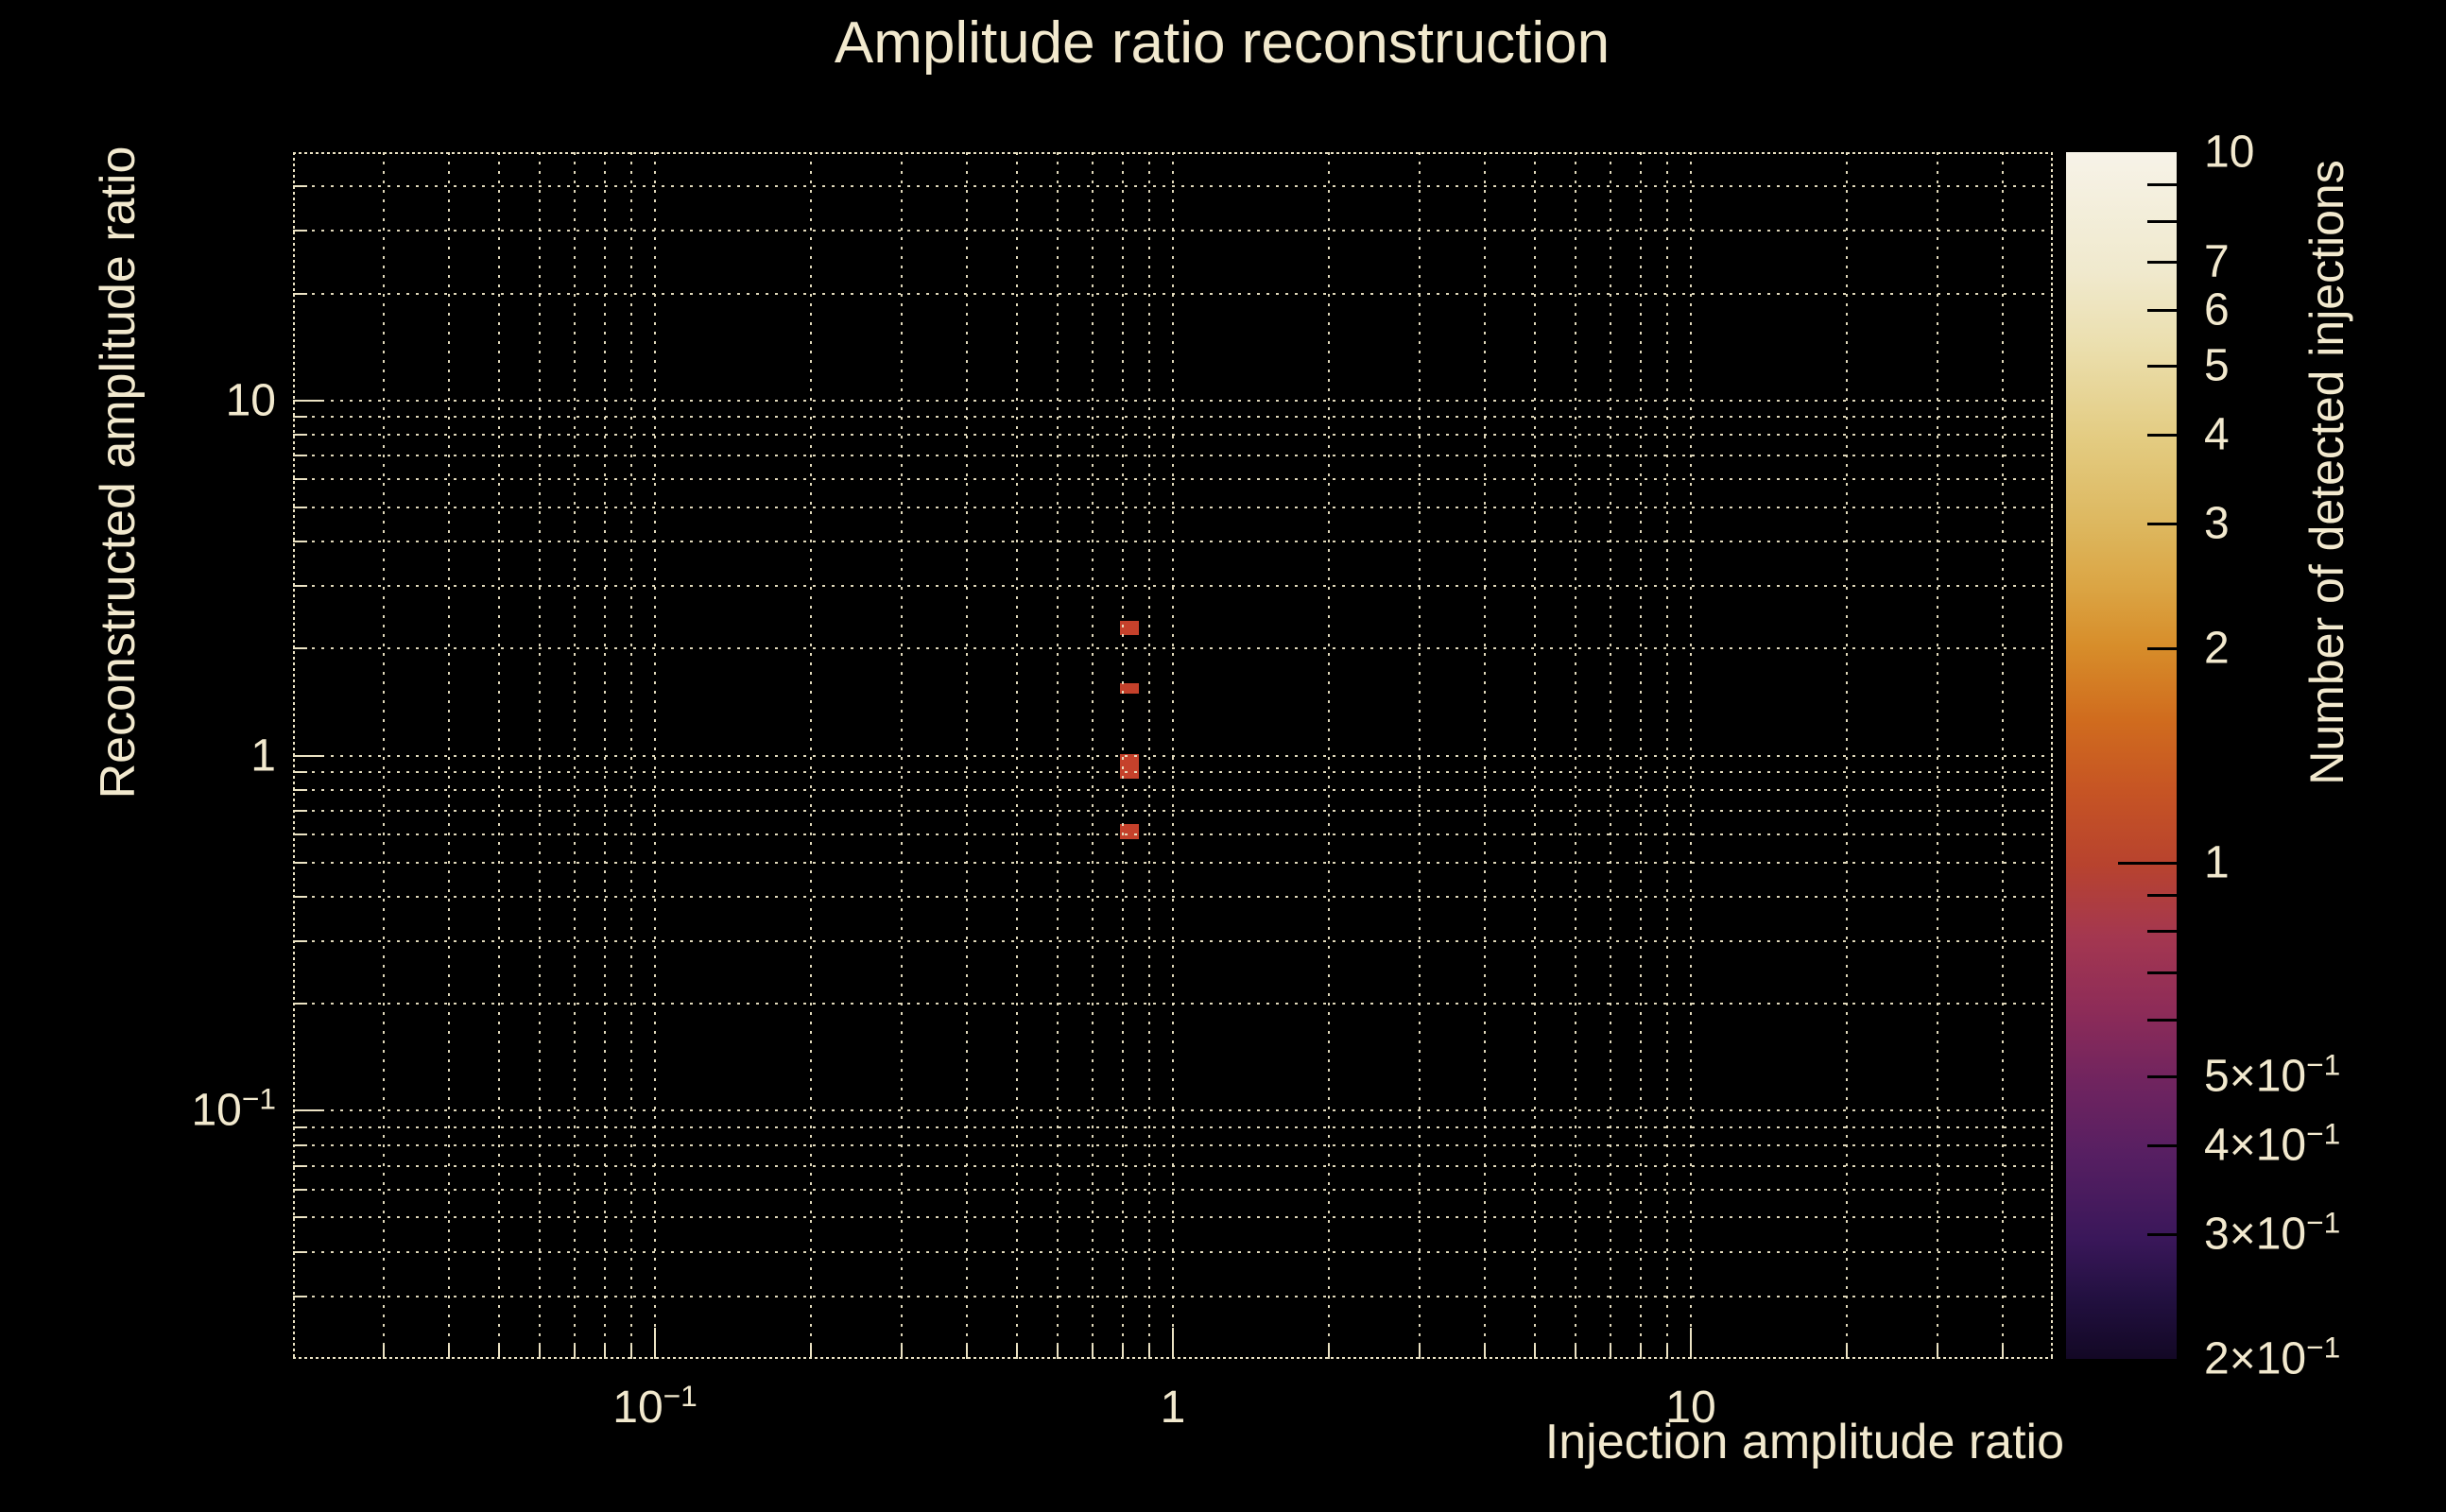 This screenshot has width=2446, height=1512. I want to click on x-tick-label: 10, so click(1690, 1408).